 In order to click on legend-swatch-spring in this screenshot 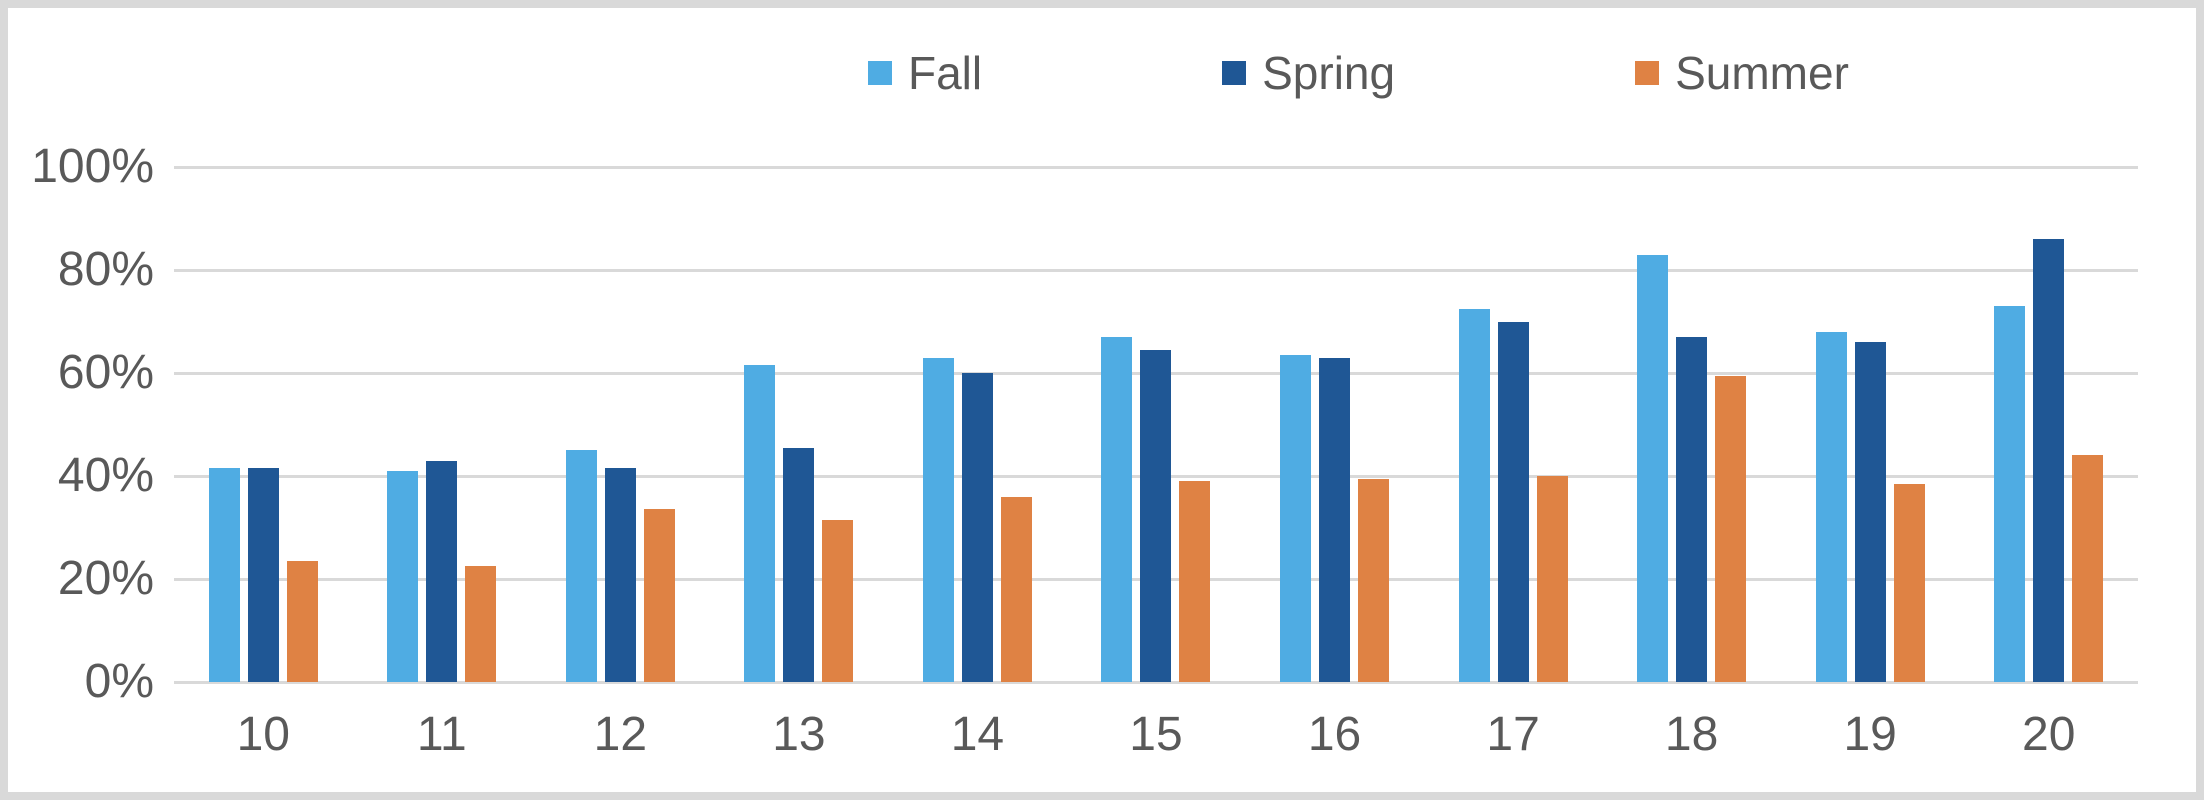, I will do `click(1234, 73)`.